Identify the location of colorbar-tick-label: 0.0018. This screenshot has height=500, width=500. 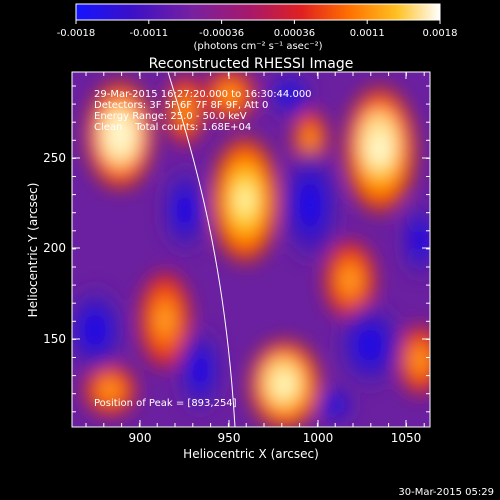
(440, 33).